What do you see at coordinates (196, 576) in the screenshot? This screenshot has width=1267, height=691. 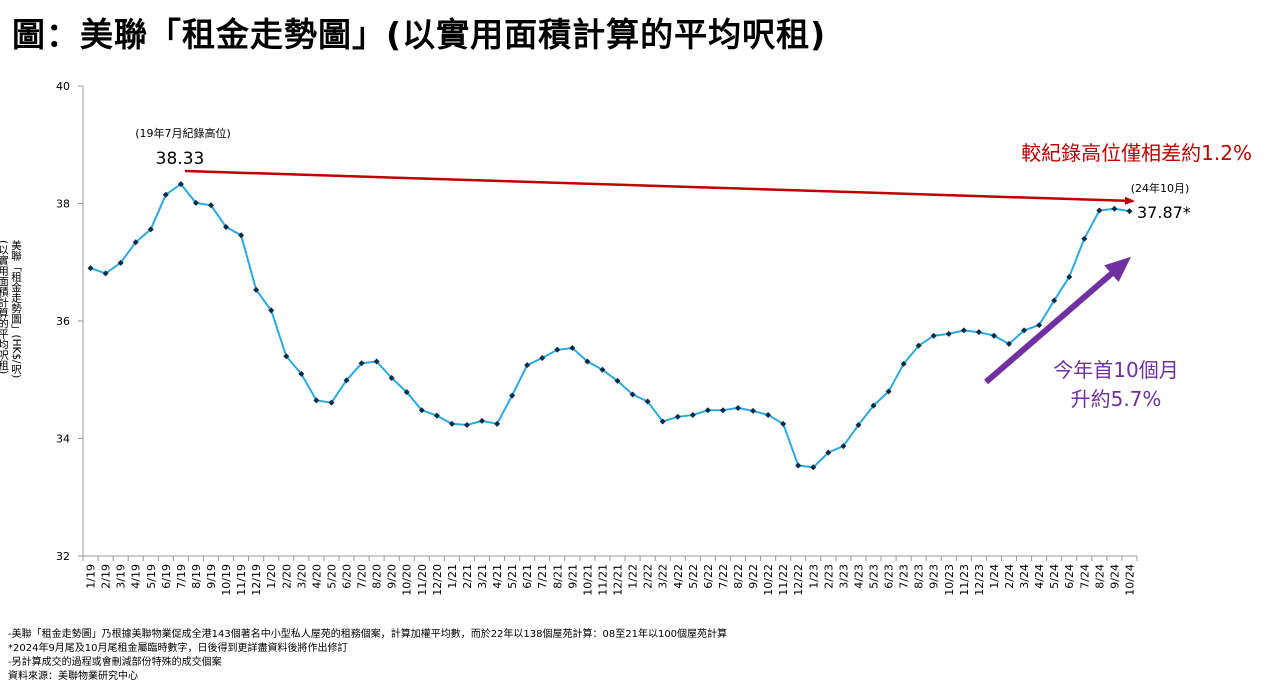 I see `x-tick-label: 8/19` at bounding box center [196, 576].